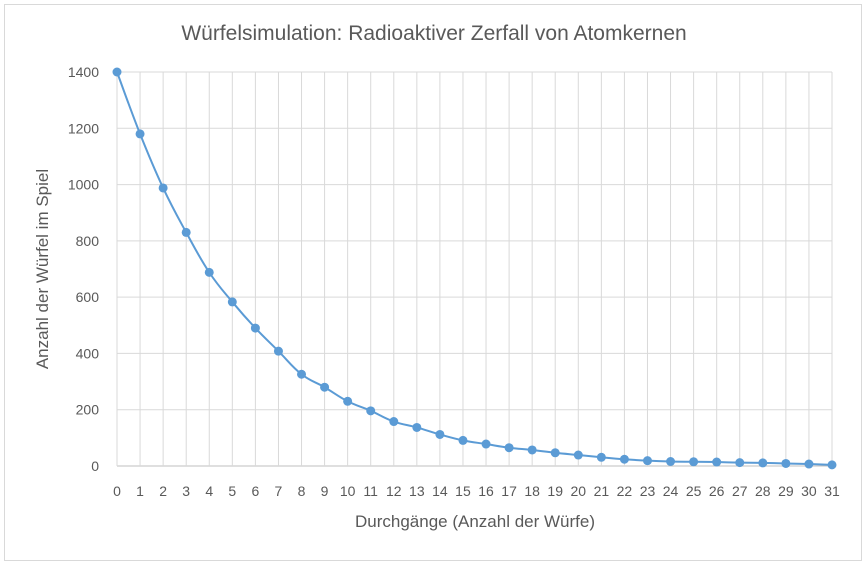 The image size is (868, 567). What do you see at coordinates (140, 491) in the screenshot?
I see `x-tick-label: 1` at bounding box center [140, 491].